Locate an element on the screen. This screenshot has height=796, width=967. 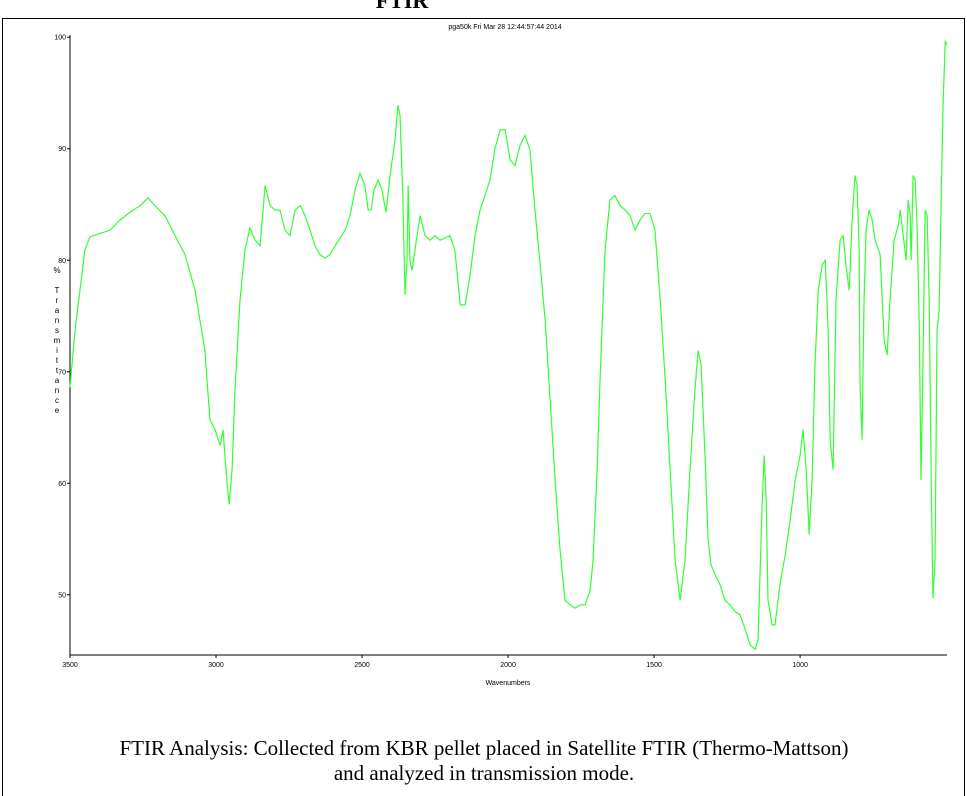
y-tick-label: 100 is located at coordinates (60, 38).